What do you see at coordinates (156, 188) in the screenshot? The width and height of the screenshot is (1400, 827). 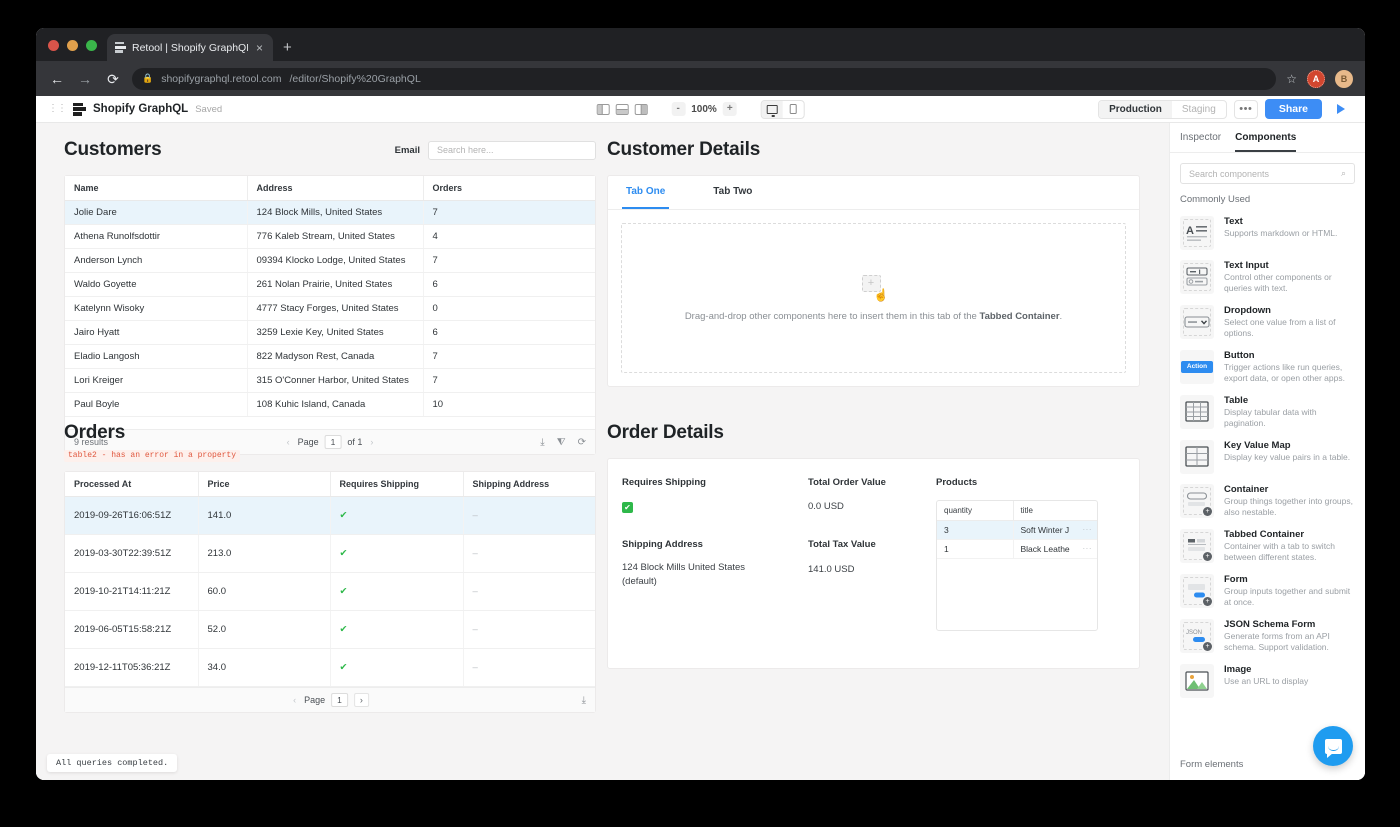 I see `customers-col-name: Name` at bounding box center [156, 188].